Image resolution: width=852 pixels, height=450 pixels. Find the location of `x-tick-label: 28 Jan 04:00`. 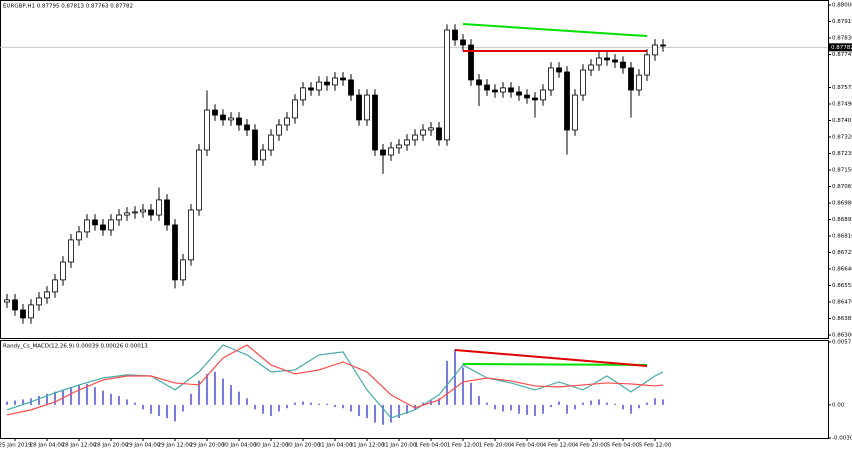

x-tick-label: 28 Jan 04:00 is located at coordinates (47, 446).